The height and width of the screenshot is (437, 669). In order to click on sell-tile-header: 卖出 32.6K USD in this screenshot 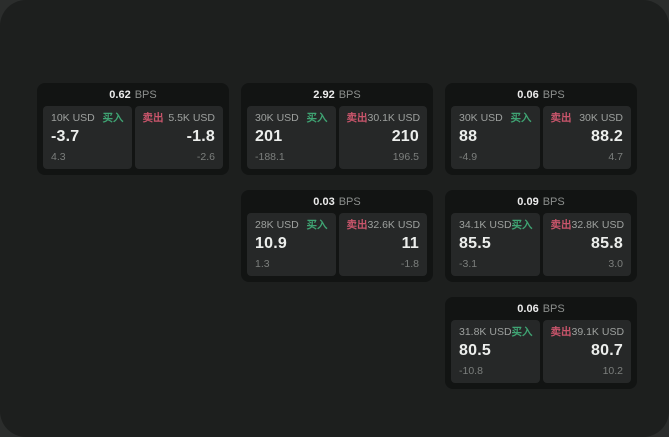, I will do `click(383, 225)`.